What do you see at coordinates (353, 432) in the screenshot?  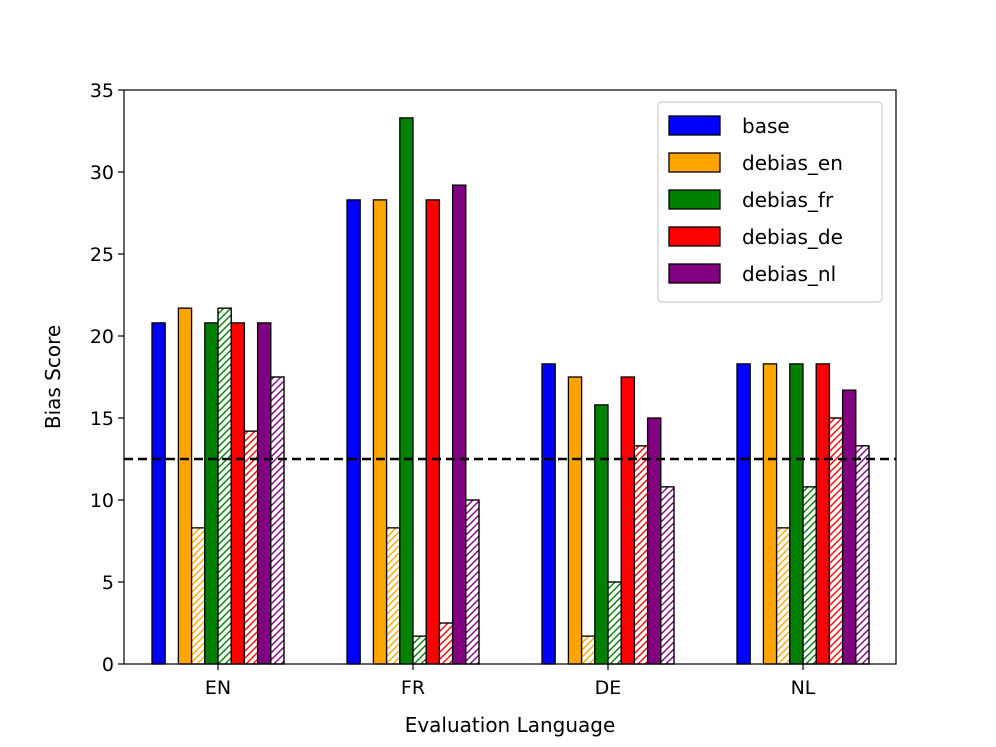 I see `bar-base-fr` at bounding box center [353, 432].